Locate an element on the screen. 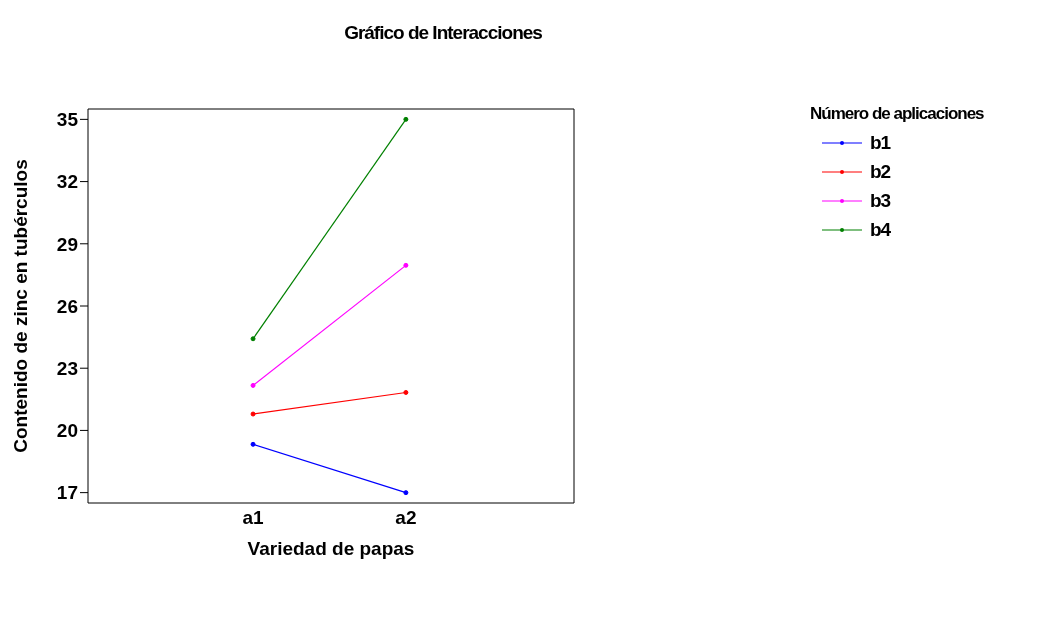 The image size is (1043, 633). x-tick-label: a2 is located at coordinates (406, 518).